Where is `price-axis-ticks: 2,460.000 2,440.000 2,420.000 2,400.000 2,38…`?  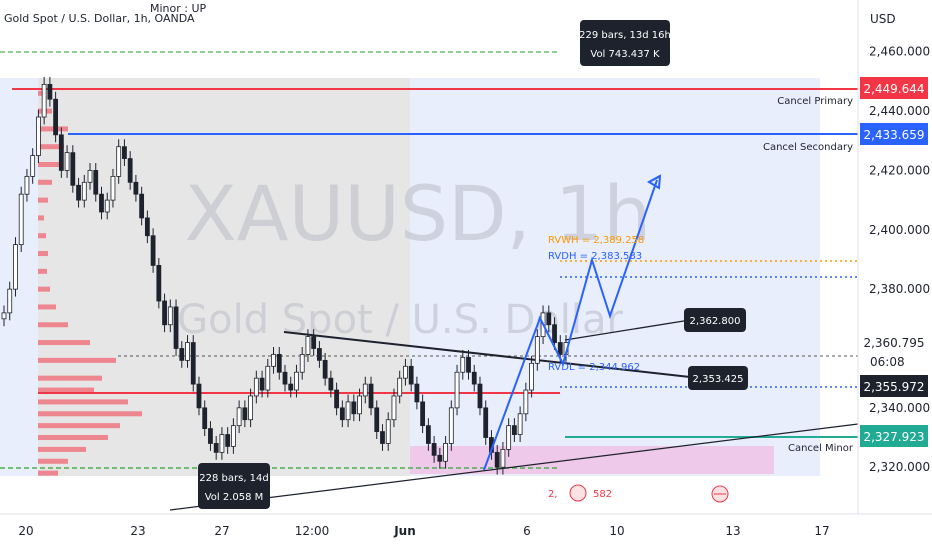
price-axis-ticks: 2,460.000 2,440.000 2,420.000 2,400.000 2,38… is located at coordinates (899, 259).